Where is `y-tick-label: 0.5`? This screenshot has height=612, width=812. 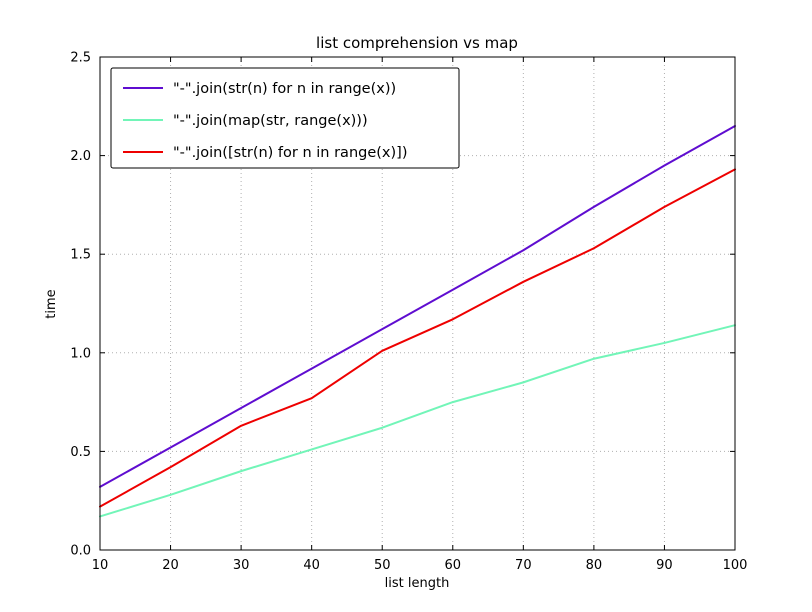 y-tick-label: 0.5 is located at coordinates (80, 452).